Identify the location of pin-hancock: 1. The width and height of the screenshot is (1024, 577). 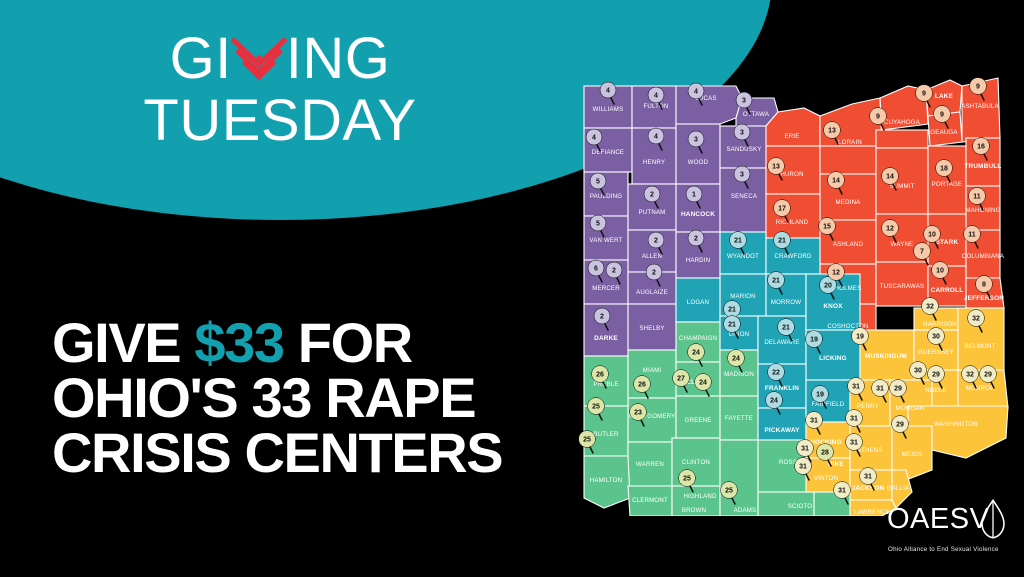
(694, 197).